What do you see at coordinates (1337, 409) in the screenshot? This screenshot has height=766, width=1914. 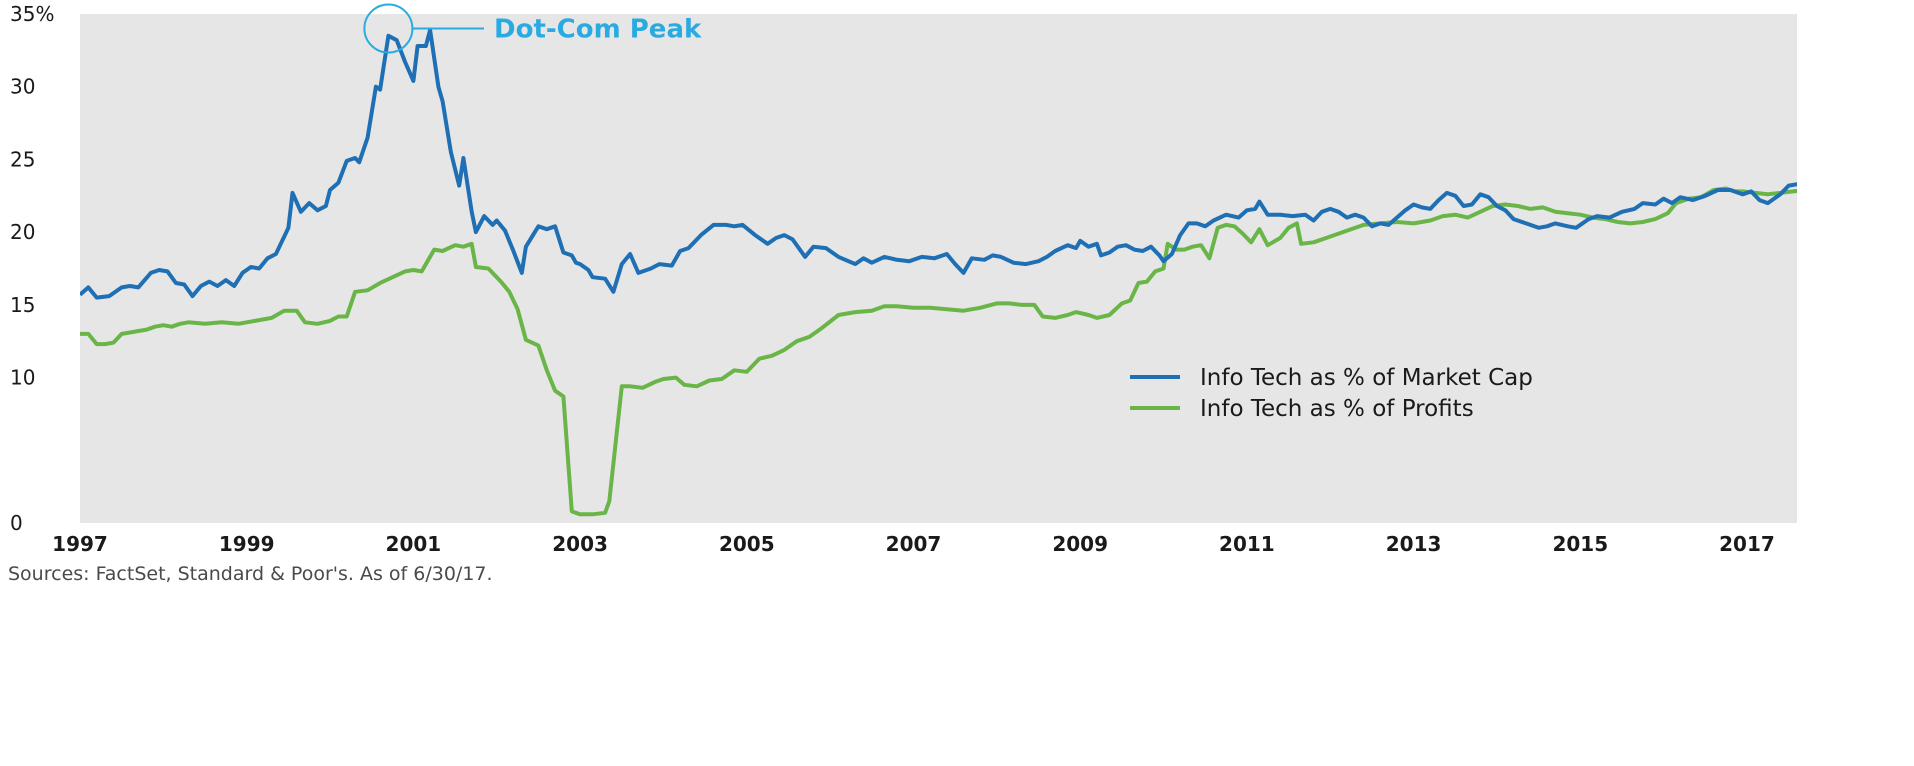 I see `legend-label: Info Tech as % of Profits` at bounding box center [1337, 409].